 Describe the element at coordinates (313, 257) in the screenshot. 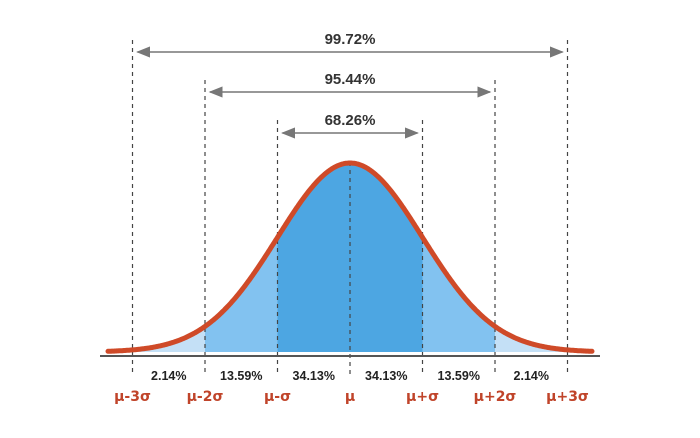

I see `band-fill-center-left` at that location.